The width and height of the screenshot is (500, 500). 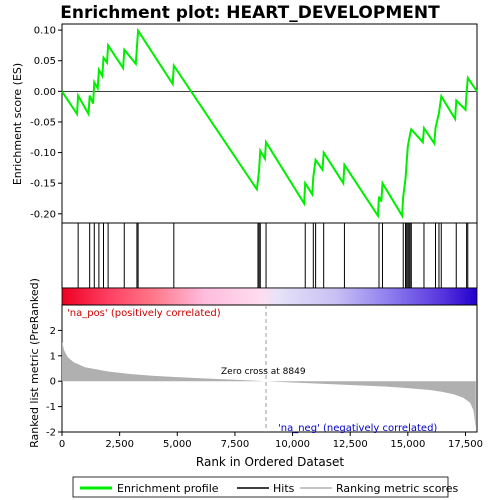 I want to click on metric-y-axis: 2 1 0 -1 -2, so click(x=54, y=382).